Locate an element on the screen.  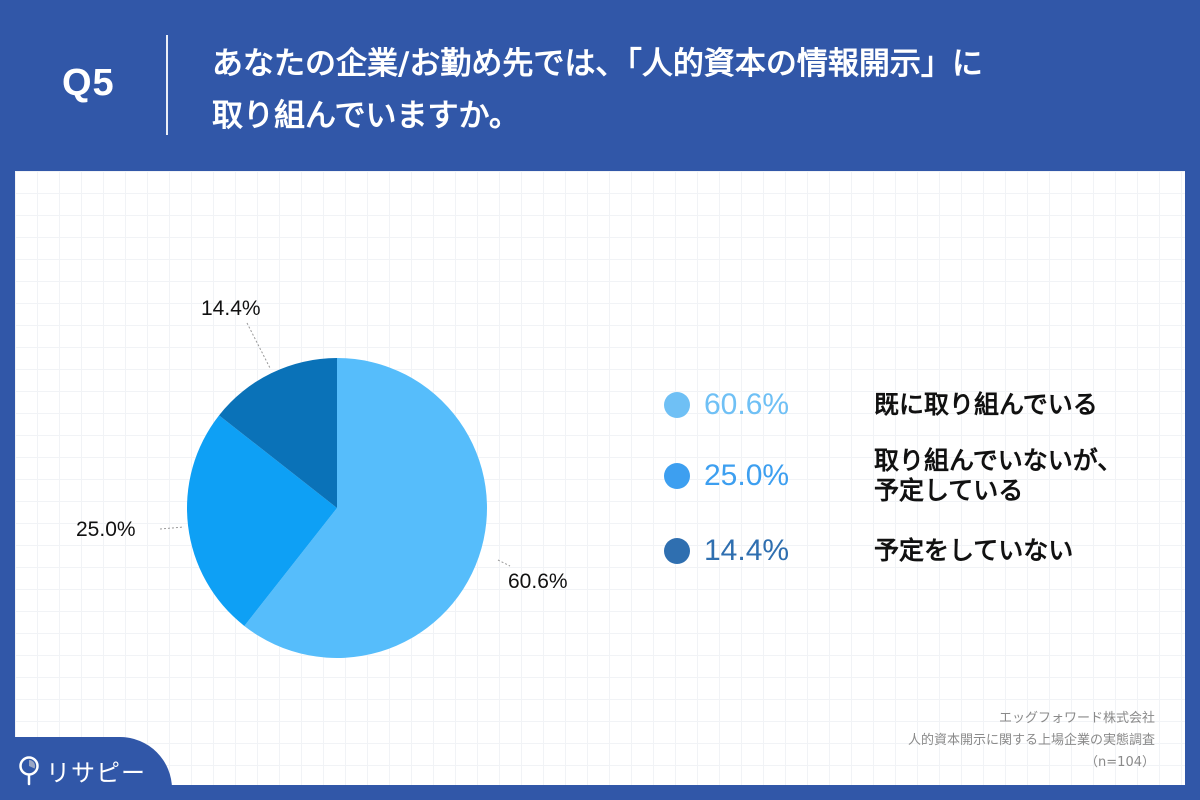
question-title-line2: 取り組んでいますか。 is located at coordinates (366, 116).